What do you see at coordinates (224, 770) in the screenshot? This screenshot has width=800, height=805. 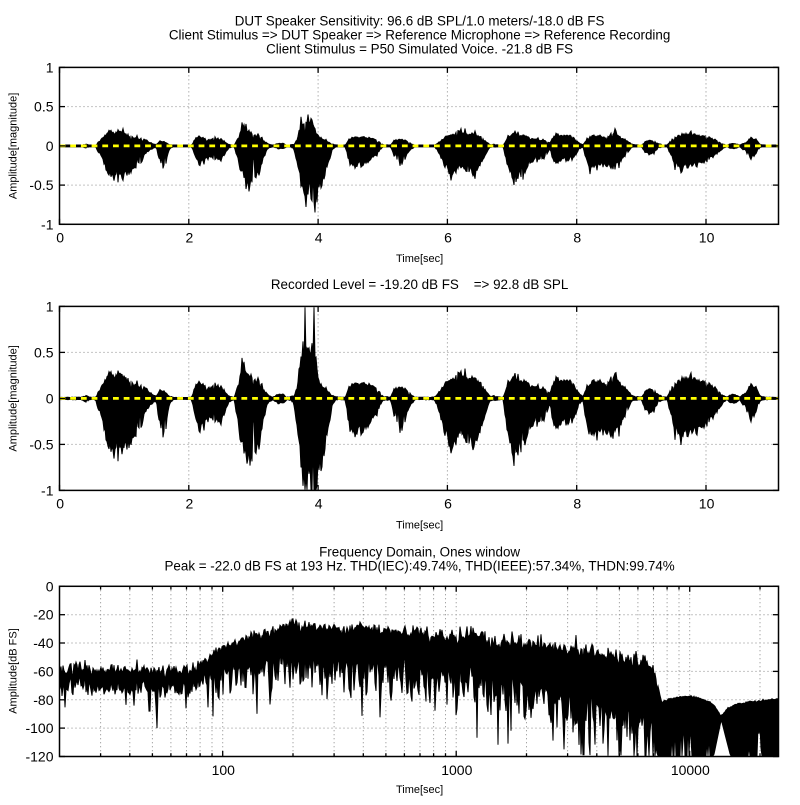 I see `svg-text: 100` at bounding box center [224, 770].